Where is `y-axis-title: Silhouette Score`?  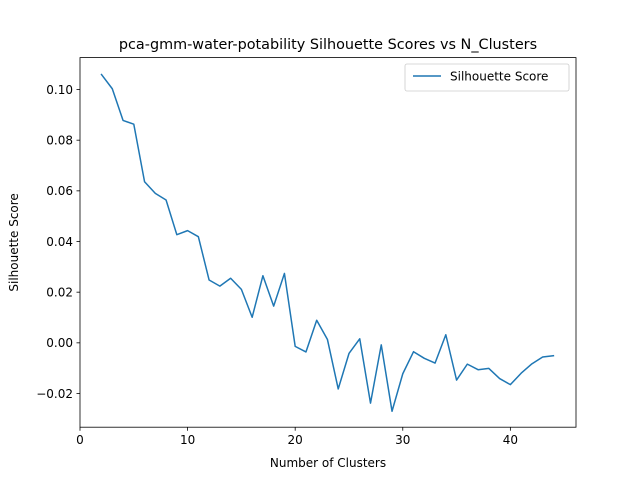
y-axis-title: Silhouette Score is located at coordinates (14, 242).